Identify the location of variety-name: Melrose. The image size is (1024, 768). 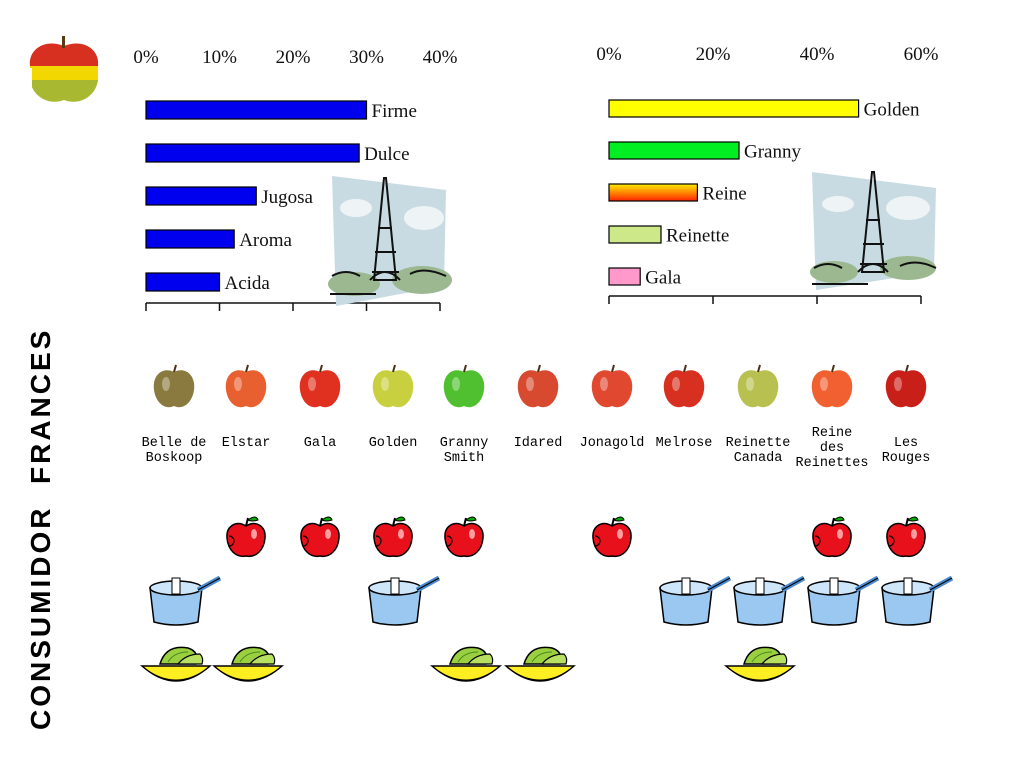
(684, 443).